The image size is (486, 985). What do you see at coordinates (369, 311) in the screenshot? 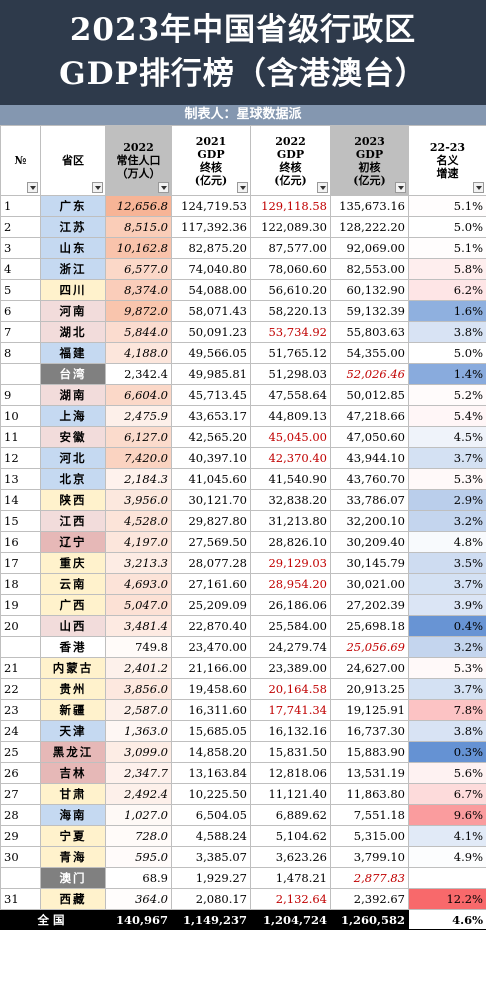
I see `gdp-2023: 59,132.39` at bounding box center [369, 311].